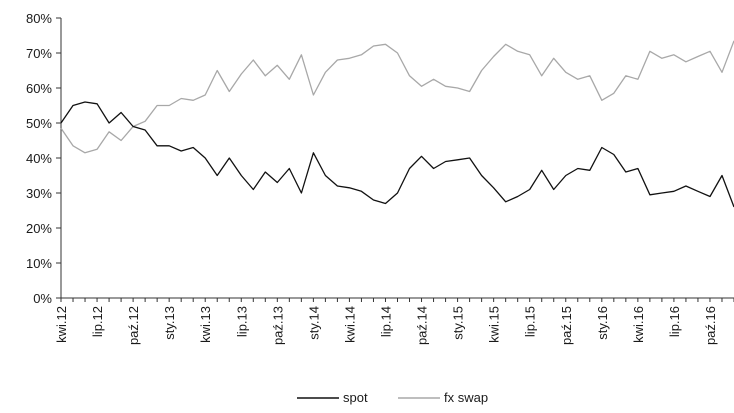  What do you see at coordinates (61, 324) in the screenshot?
I see `x-tick-label: kwi.12` at bounding box center [61, 324].